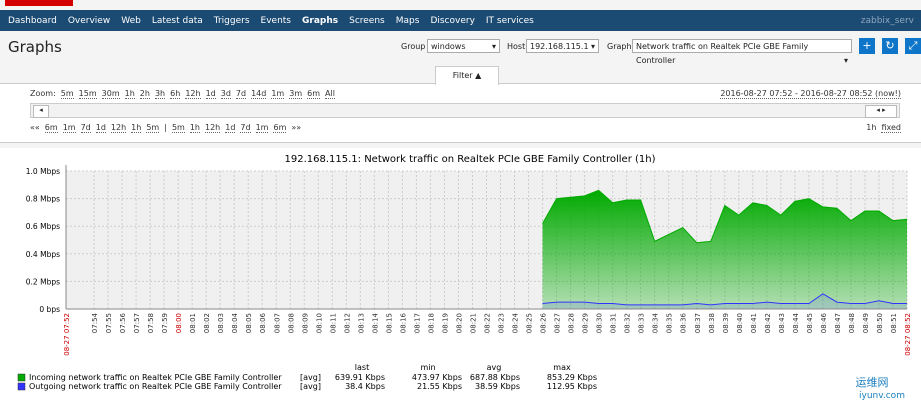 The image size is (921, 400). I want to click on zoom-option: 30m, so click(110, 94).